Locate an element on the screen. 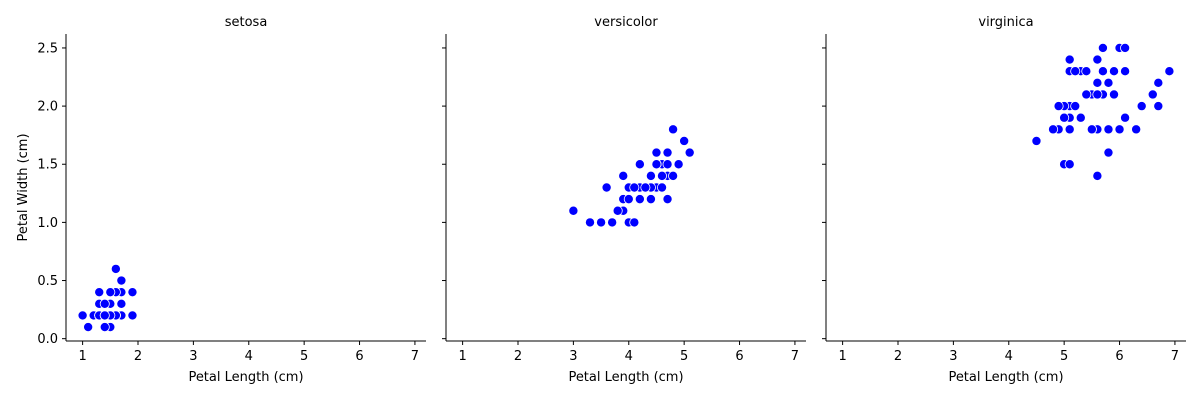 Image resolution: width=1200 pixels, height=404 pixels. y-tick-label: 2.5 is located at coordinates (47, 48).